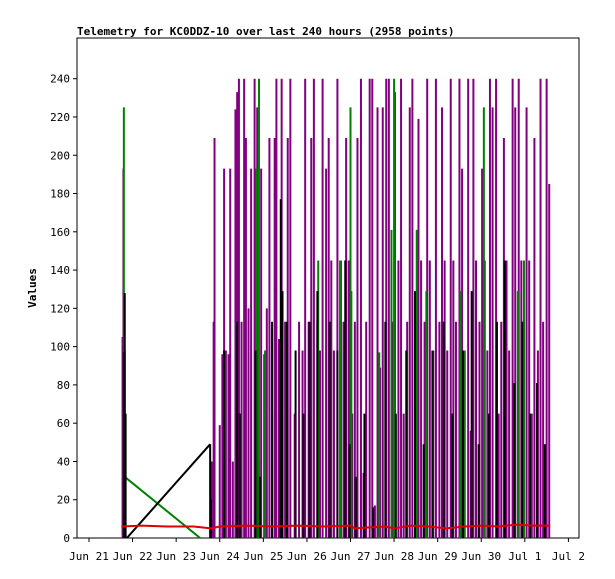  I want to click on x-tick-label: Jun 23, so click(176, 556).